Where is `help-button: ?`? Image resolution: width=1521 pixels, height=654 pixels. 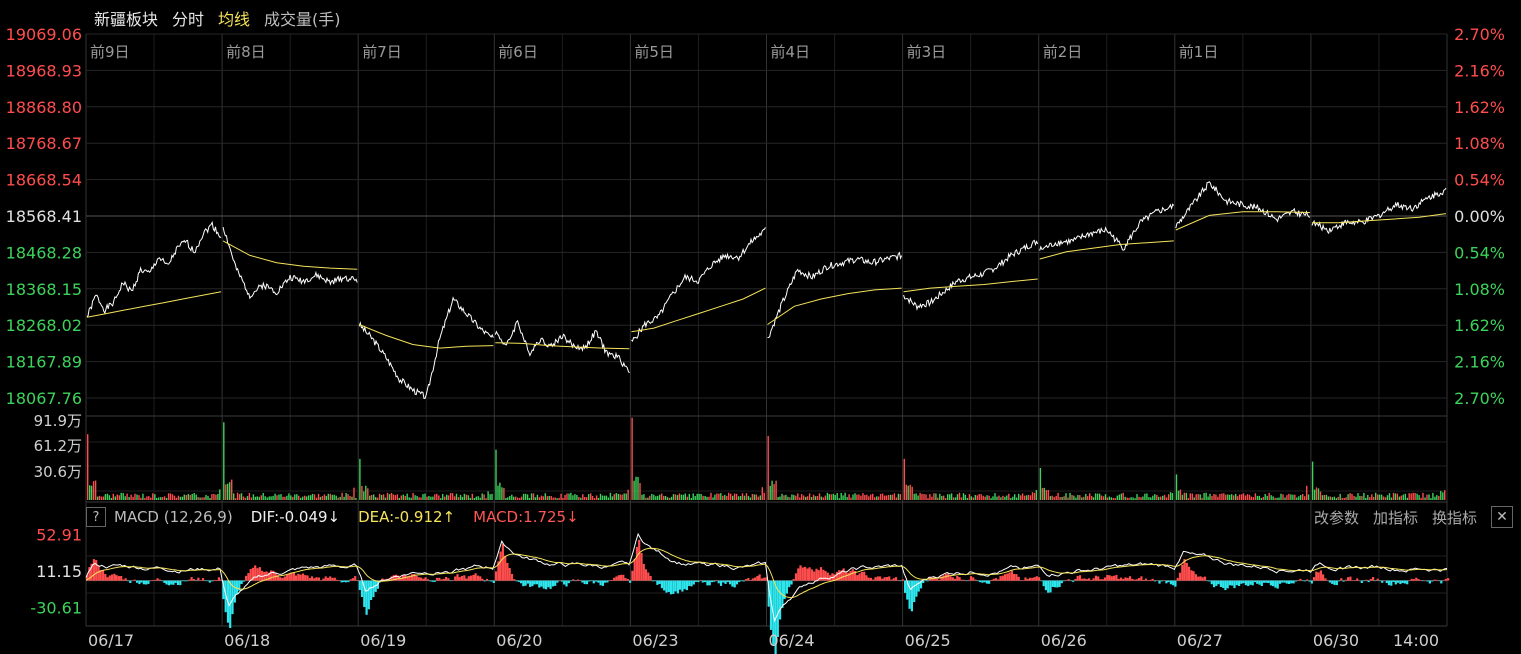
help-button: ? is located at coordinates (96, 517).